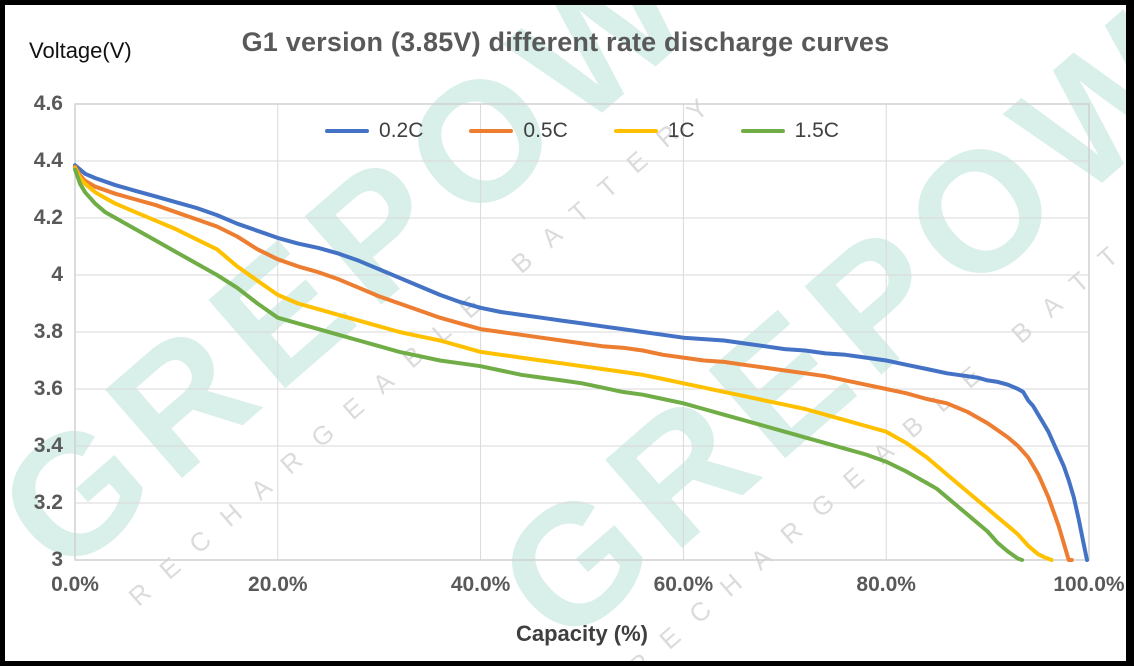 The width and height of the screenshot is (1134, 666). I want to click on y-tick-label: 3.6, so click(48, 388).